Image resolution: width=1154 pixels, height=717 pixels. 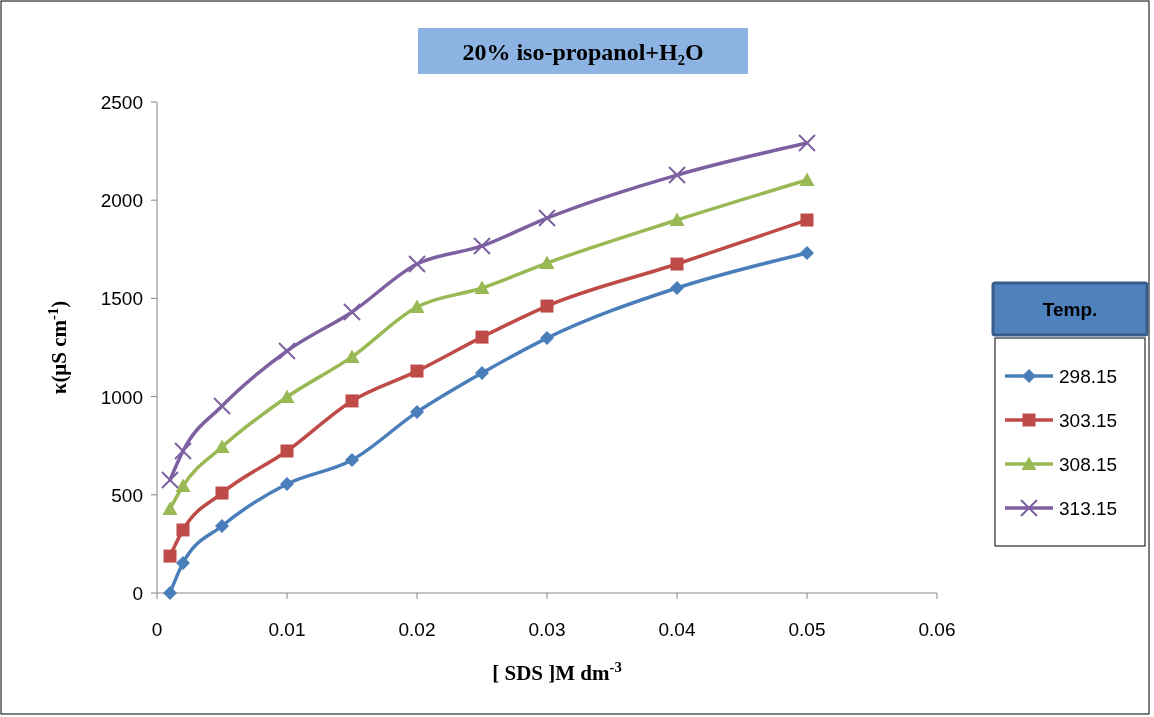 What do you see at coordinates (583, 52) in the screenshot?
I see `chart-title: 20% iso-propanol+H₂O` at bounding box center [583, 52].